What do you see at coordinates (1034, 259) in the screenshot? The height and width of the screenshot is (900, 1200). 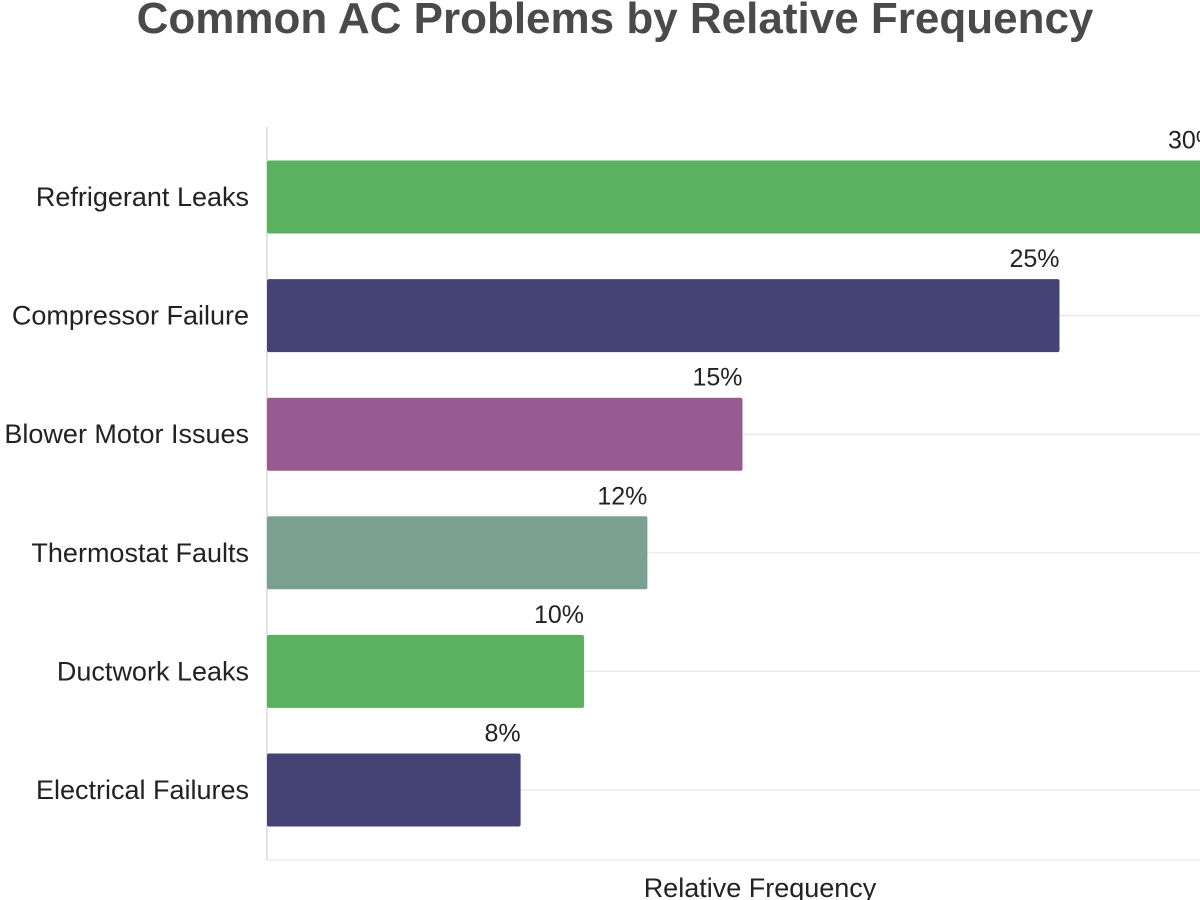 I see `data-label: 25%` at bounding box center [1034, 259].